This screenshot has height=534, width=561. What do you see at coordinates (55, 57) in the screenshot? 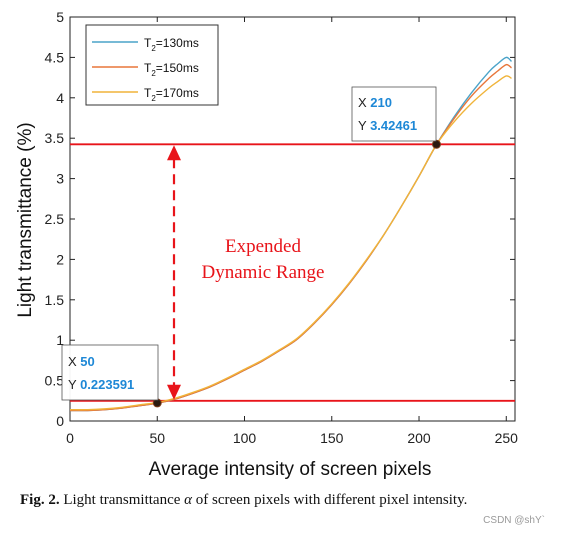
I see `y-tick-label: 4.5` at bounding box center [55, 57].